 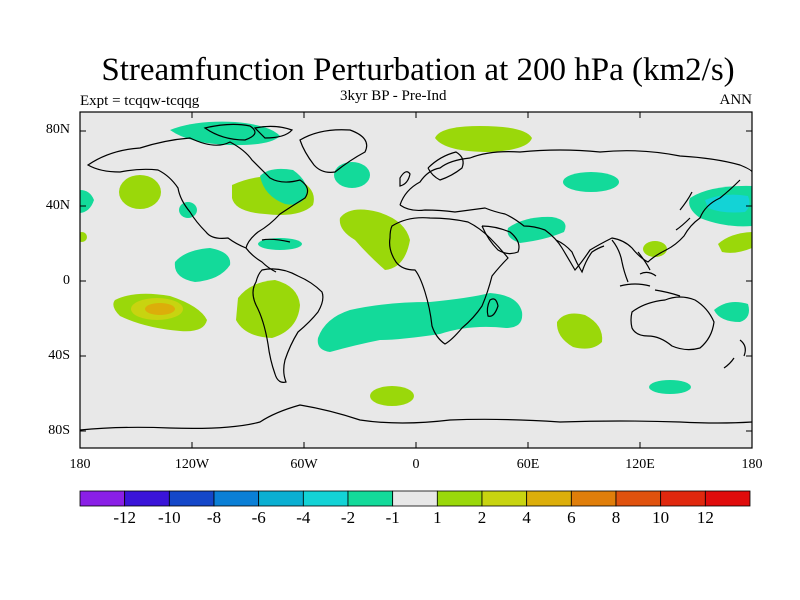 What do you see at coordinates (736, 100) in the screenshot?
I see `season-label: ANN` at bounding box center [736, 100].